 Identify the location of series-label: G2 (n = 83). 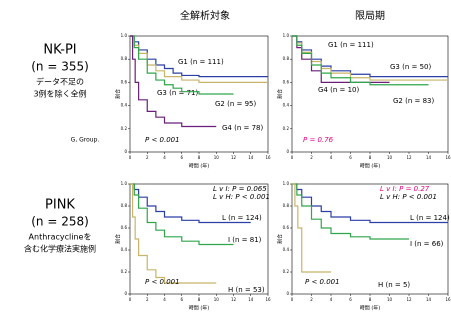
(413, 101).